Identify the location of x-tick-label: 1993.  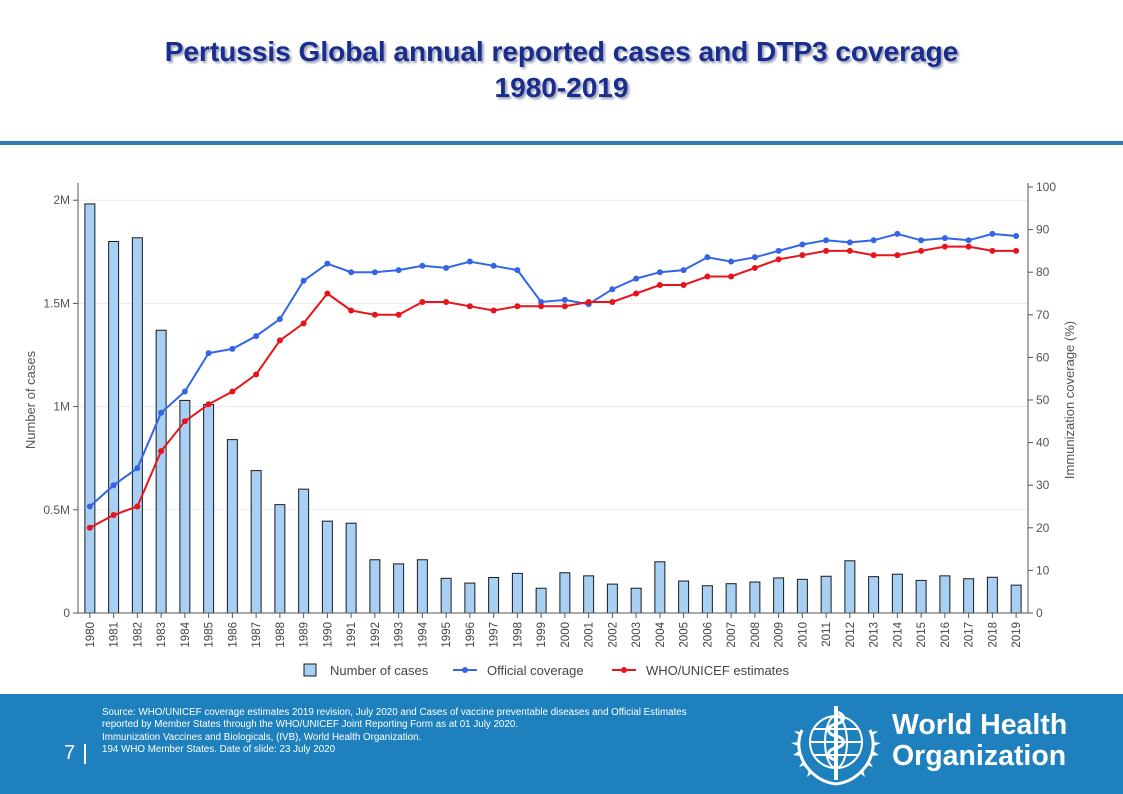
(400, 635).